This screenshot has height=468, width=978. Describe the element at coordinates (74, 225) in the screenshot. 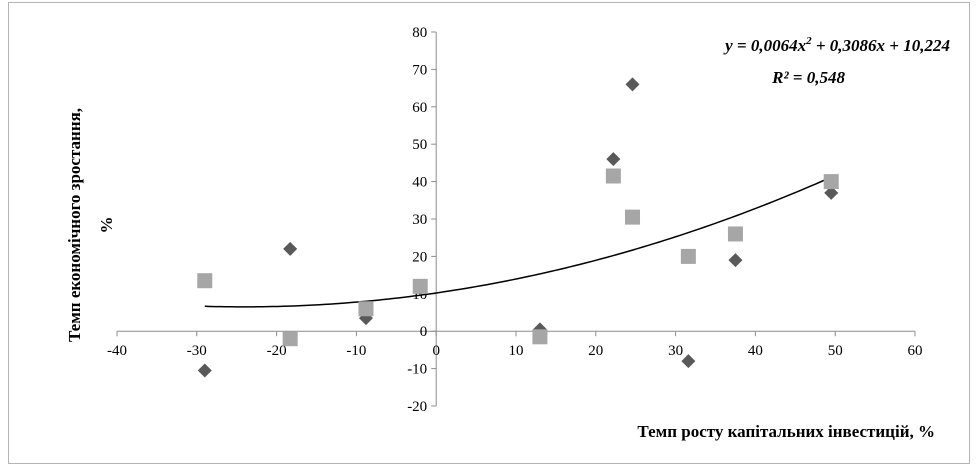

I see `y-axis-title-line1: Темп економічного зростання,` at that location.